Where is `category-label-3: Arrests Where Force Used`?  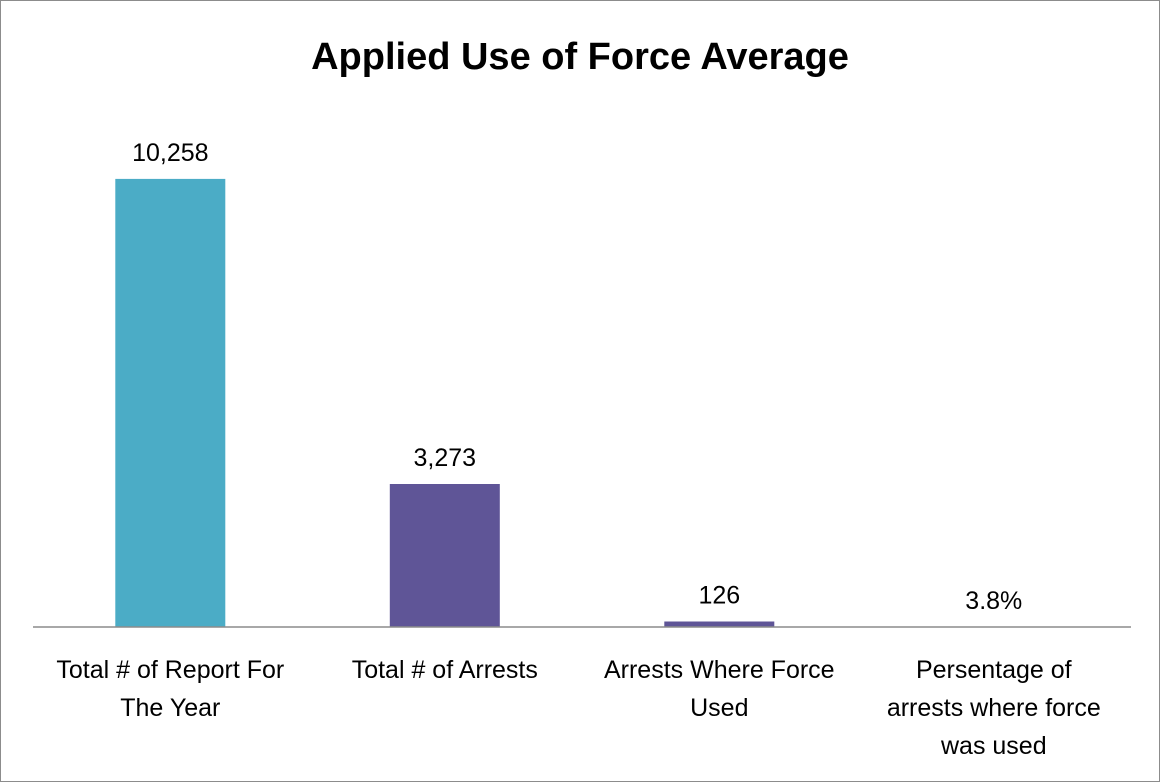 category-label-3: Arrests Where Force Used is located at coordinates (719, 689).